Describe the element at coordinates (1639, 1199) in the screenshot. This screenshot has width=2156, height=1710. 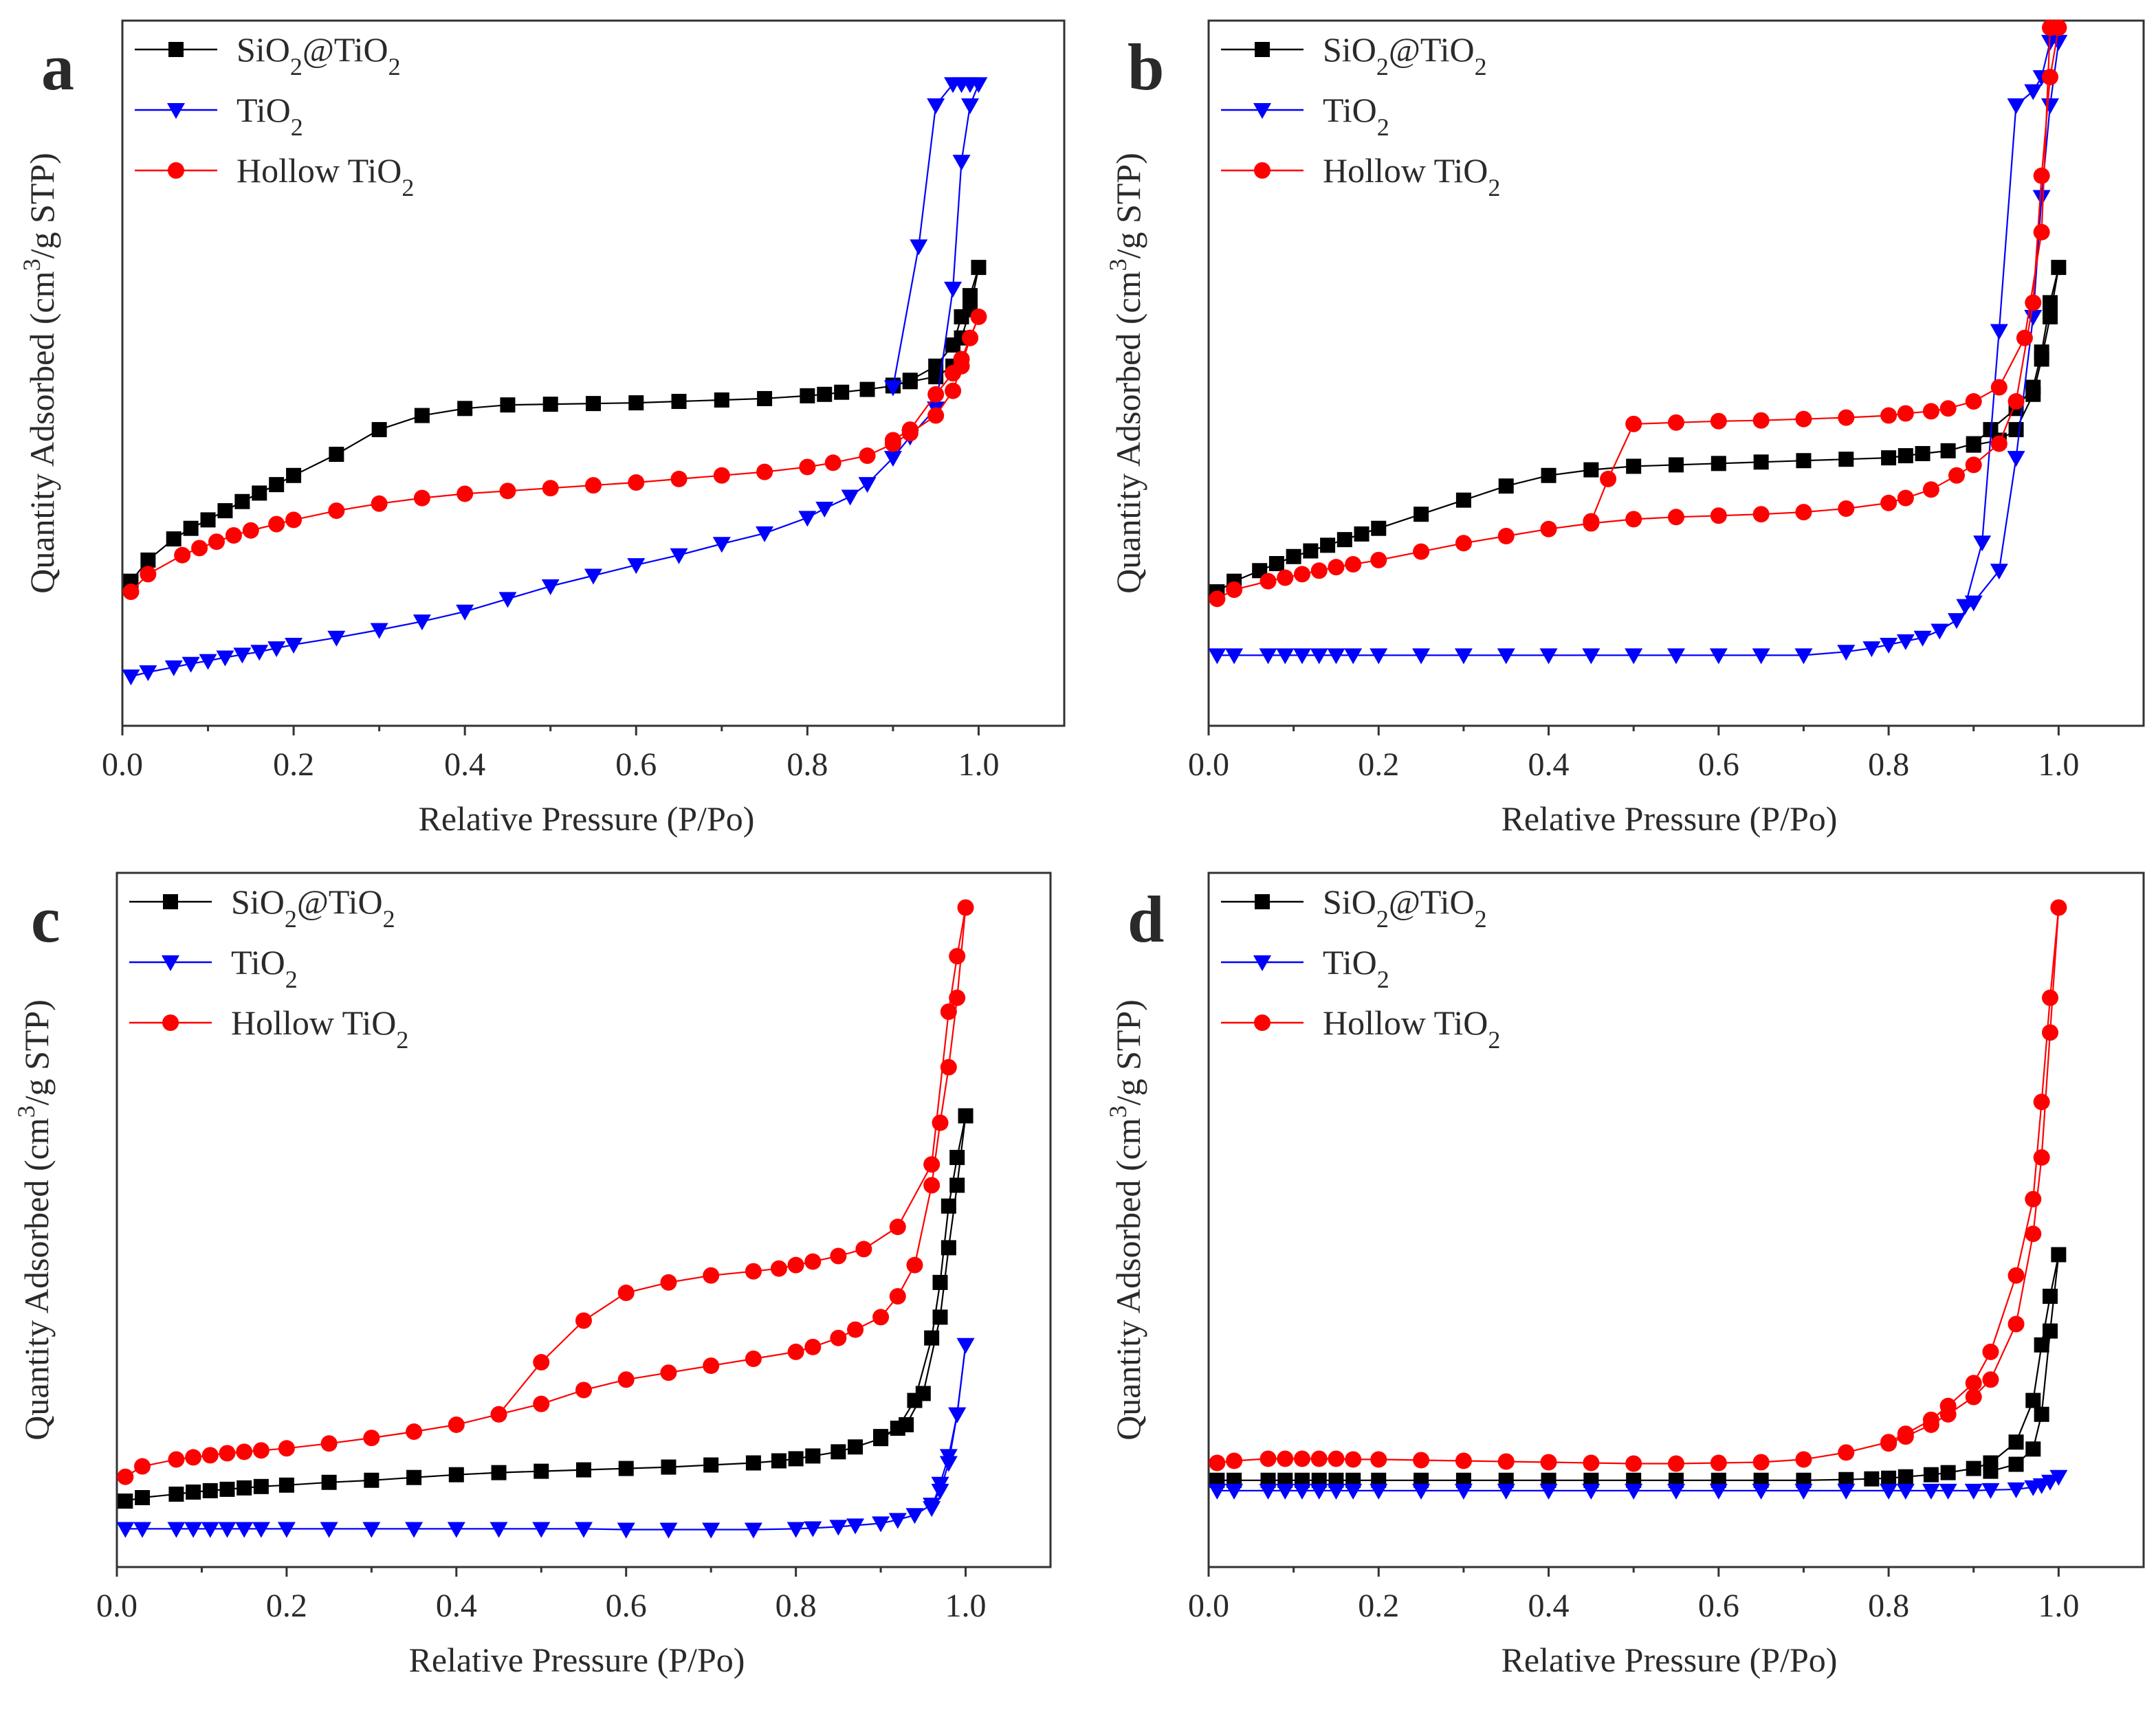
I see `plot-area` at that location.